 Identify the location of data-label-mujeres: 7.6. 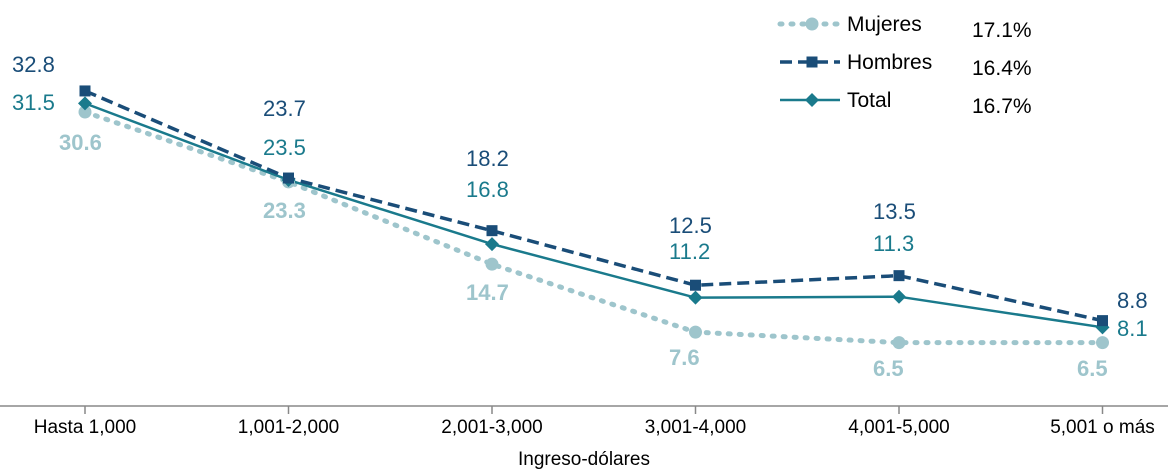
(684, 357).